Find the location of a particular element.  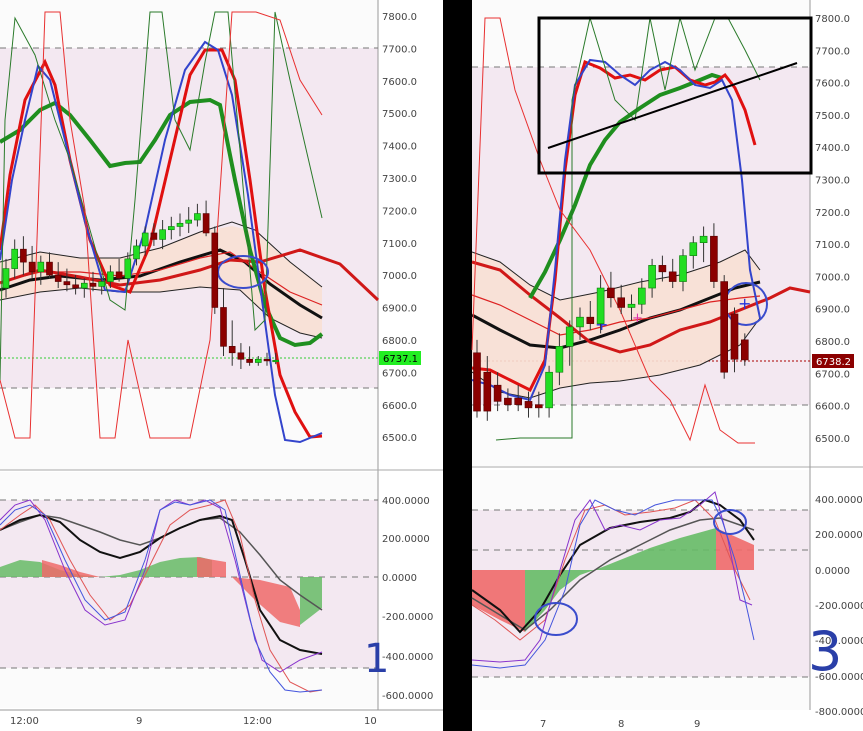

right-osc-black is located at coordinates (613, 566).